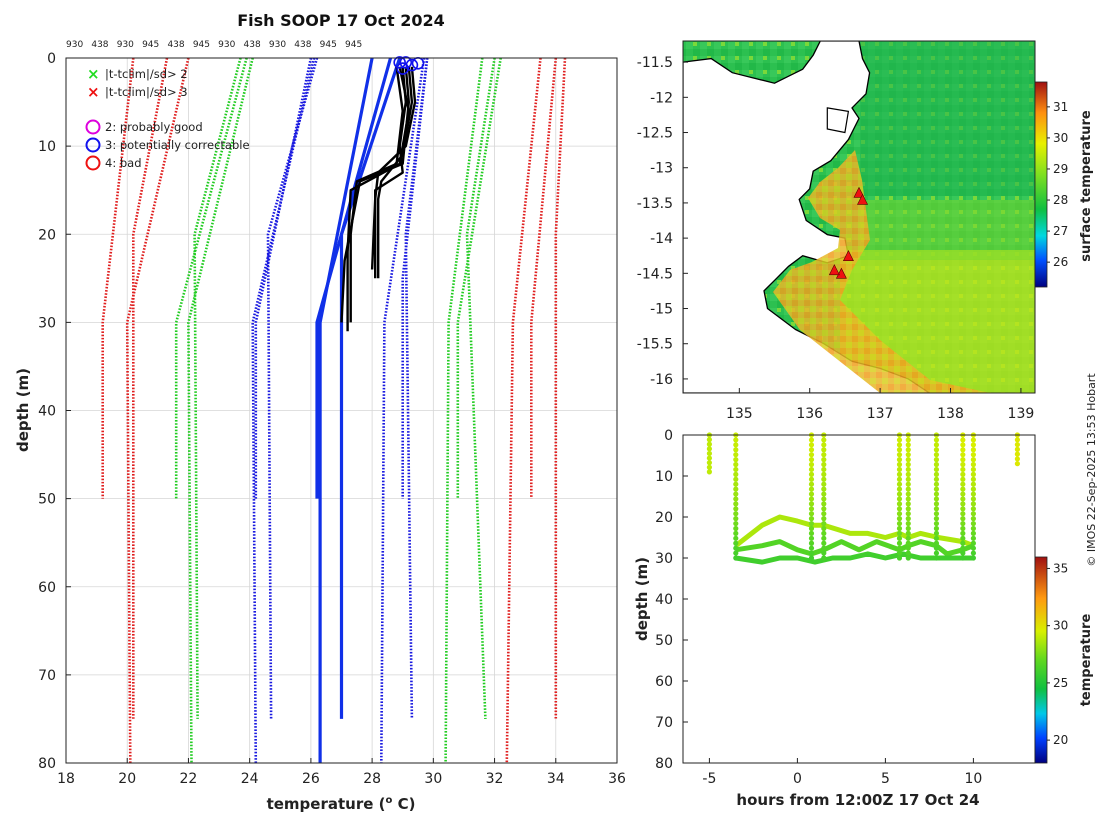 This screenshot has width=1100, height=824. I want to click on profile-y-tick-label: 60, so click(47, 588).